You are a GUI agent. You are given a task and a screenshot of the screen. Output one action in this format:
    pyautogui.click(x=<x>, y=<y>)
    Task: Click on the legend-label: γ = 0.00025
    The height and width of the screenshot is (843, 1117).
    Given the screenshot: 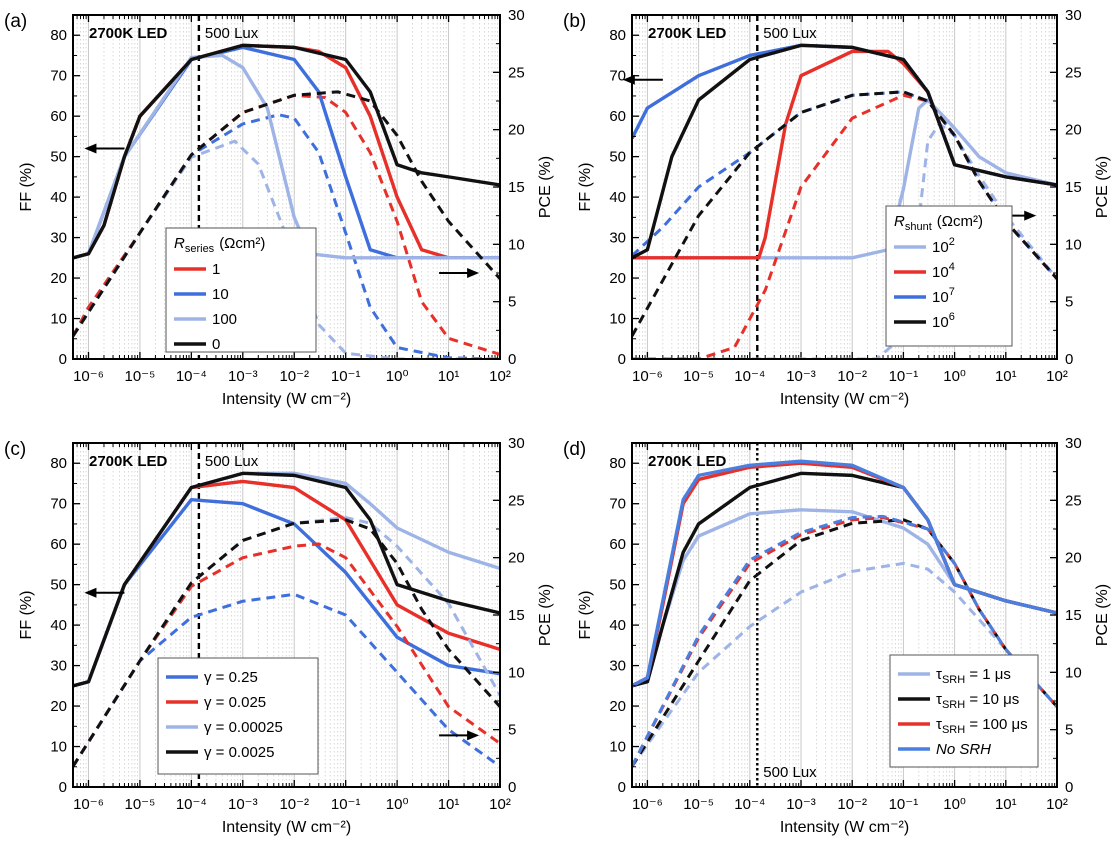 What is the action you would take?
    pyautogui.click(x=243, y=727)
    